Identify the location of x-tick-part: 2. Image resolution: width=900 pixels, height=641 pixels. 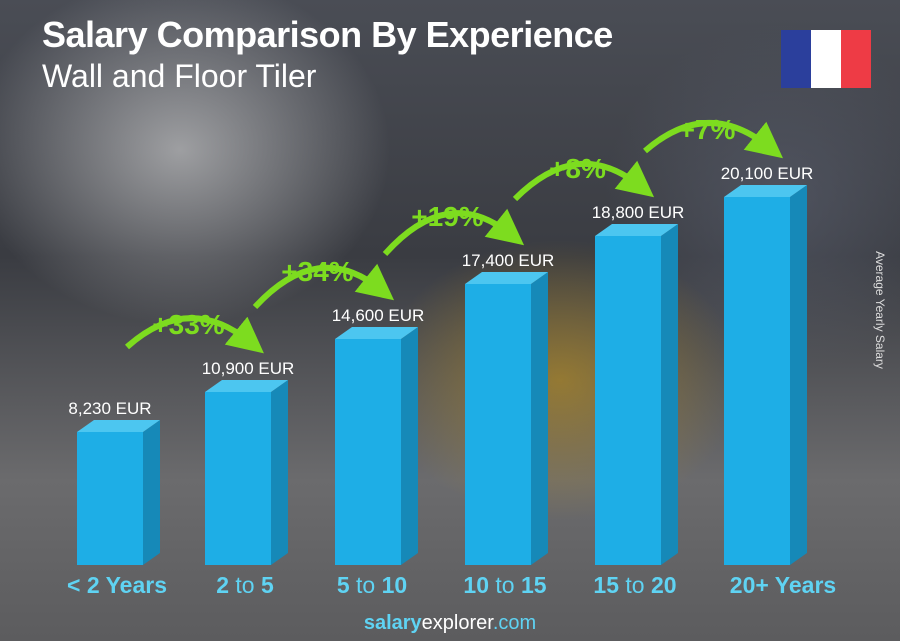
(223, 585).